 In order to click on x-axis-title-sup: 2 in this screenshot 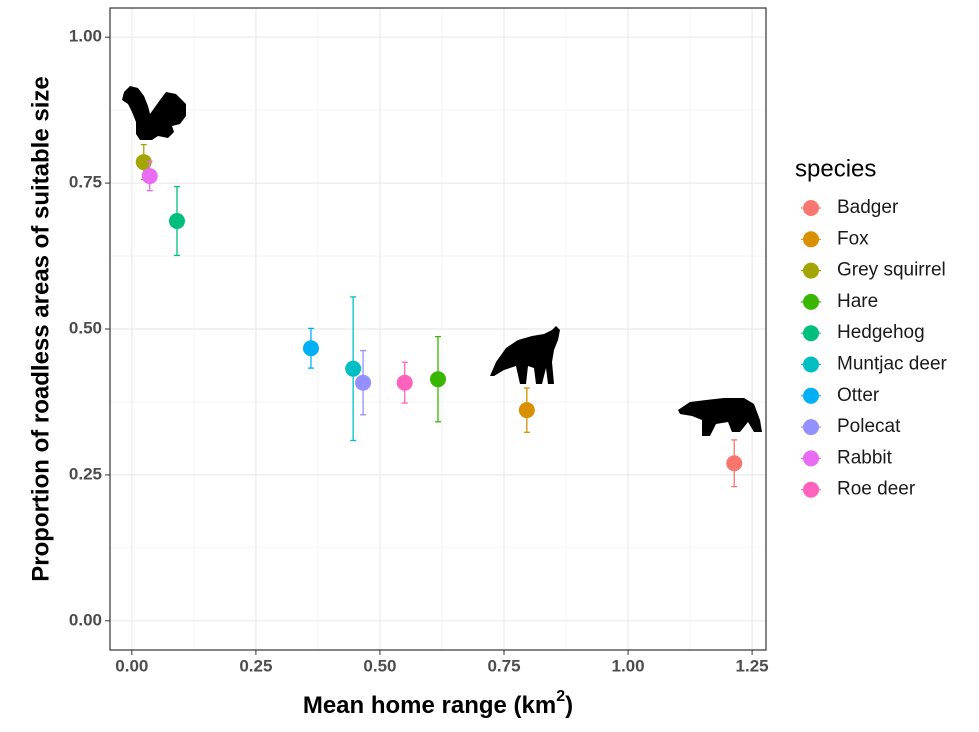, I will do `click(560, 696)`.